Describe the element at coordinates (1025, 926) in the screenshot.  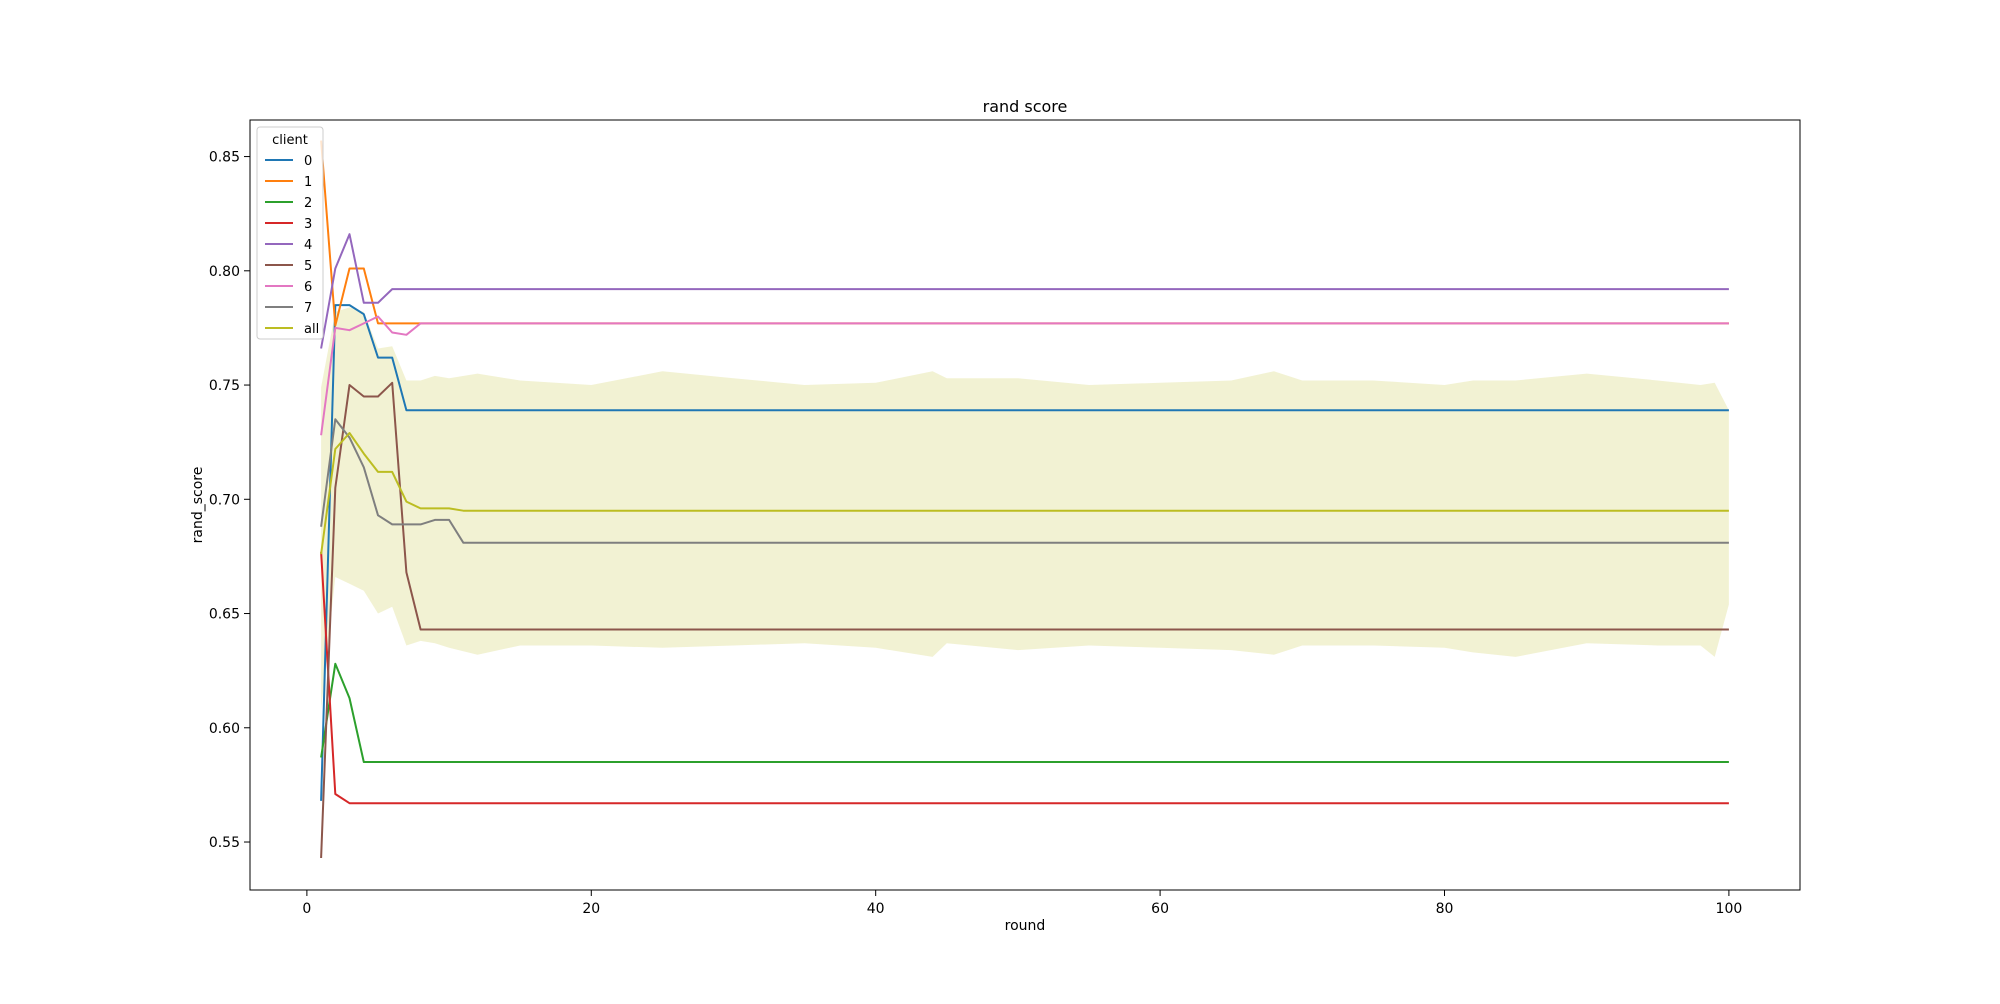
I see `x-axis-label: round` at that location.